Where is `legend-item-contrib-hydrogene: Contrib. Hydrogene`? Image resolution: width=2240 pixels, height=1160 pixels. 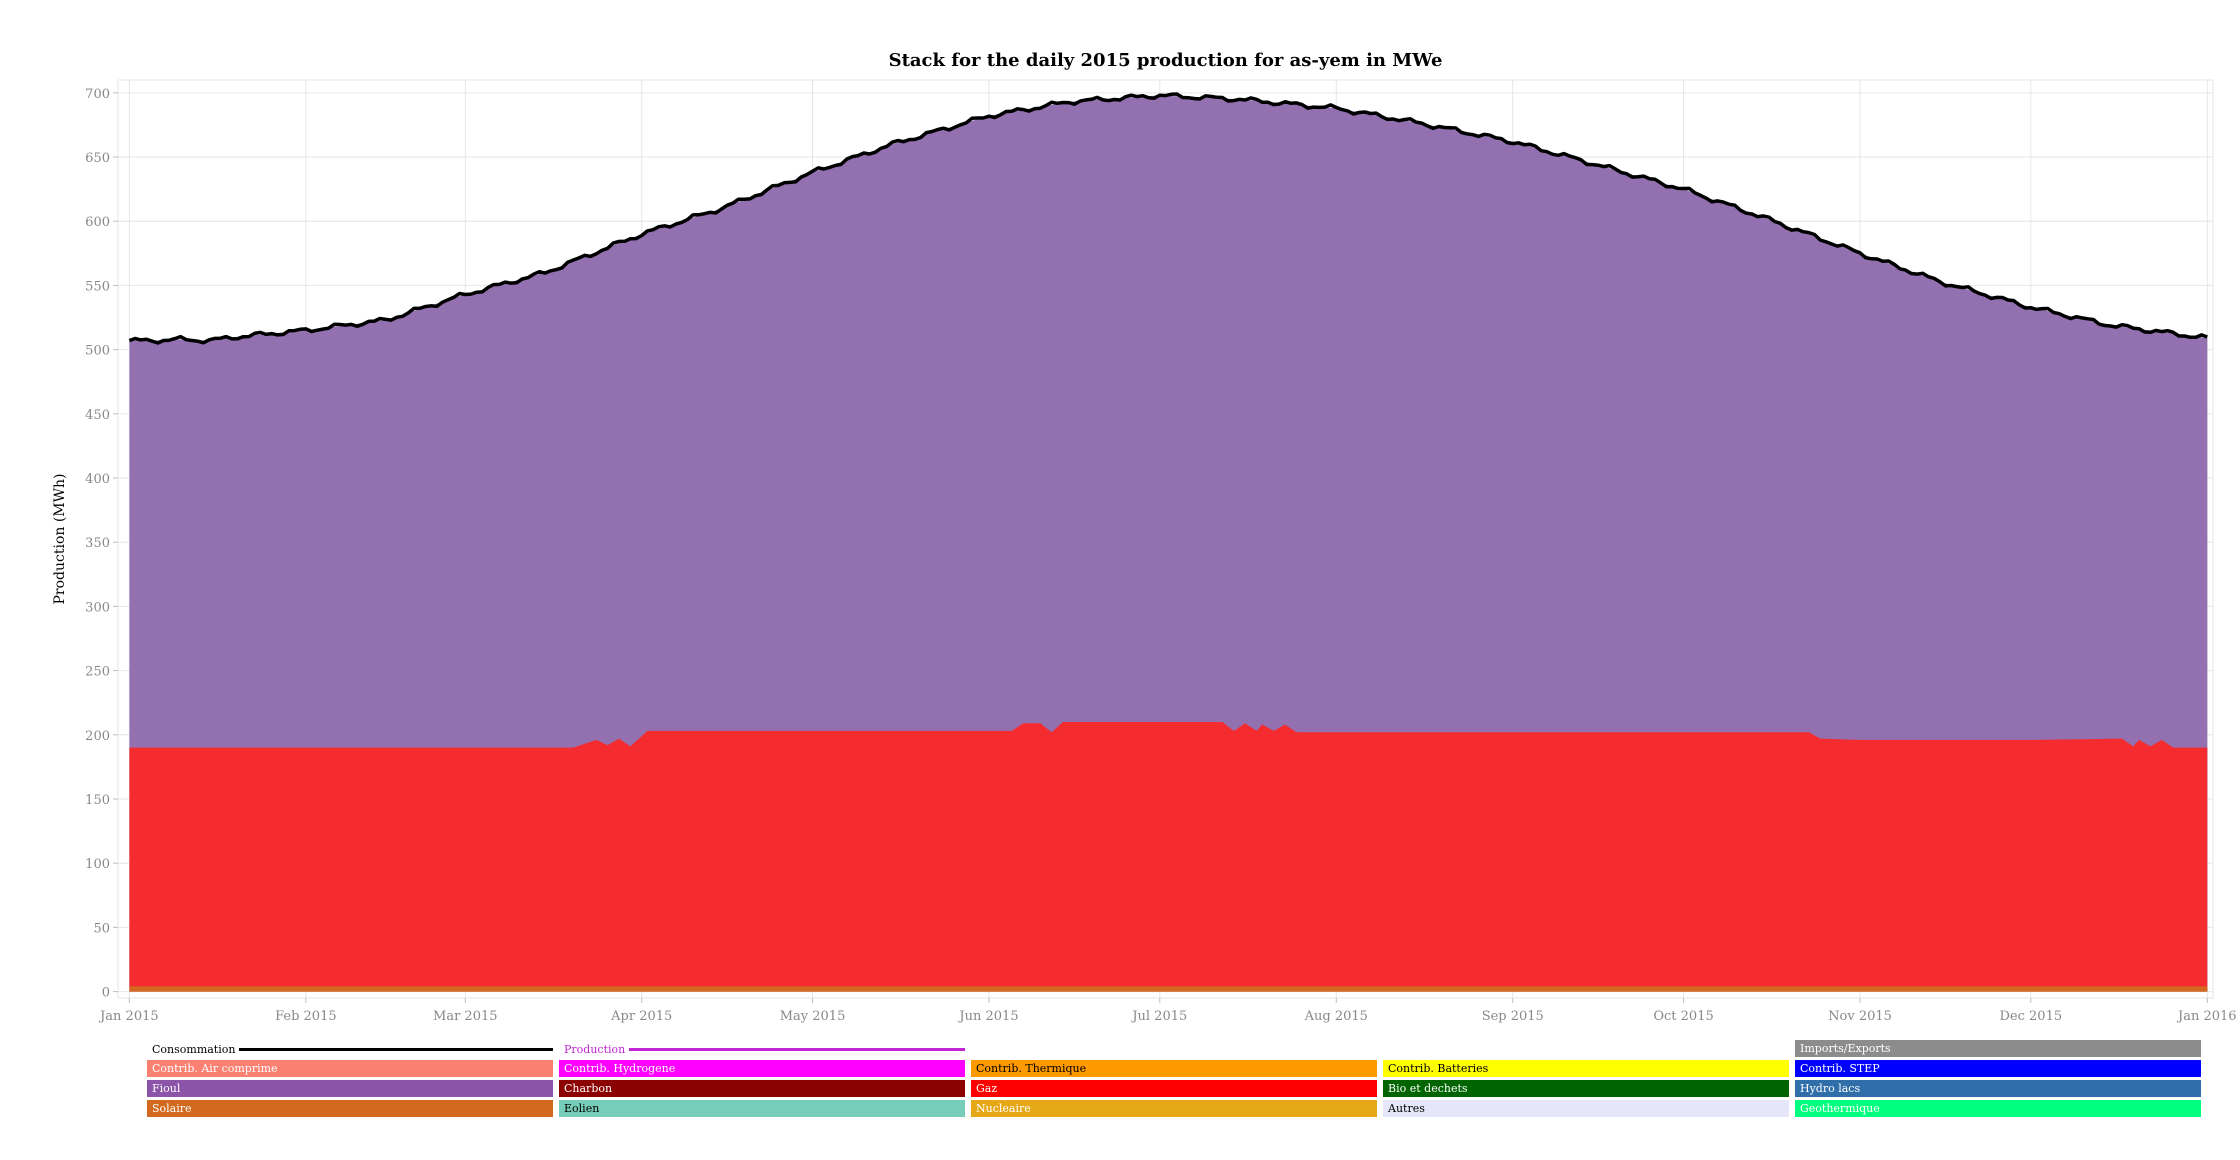 legend-item-contrib-hydrogene: Contrib. Hydrogene is located at coordinates (762, 1068).